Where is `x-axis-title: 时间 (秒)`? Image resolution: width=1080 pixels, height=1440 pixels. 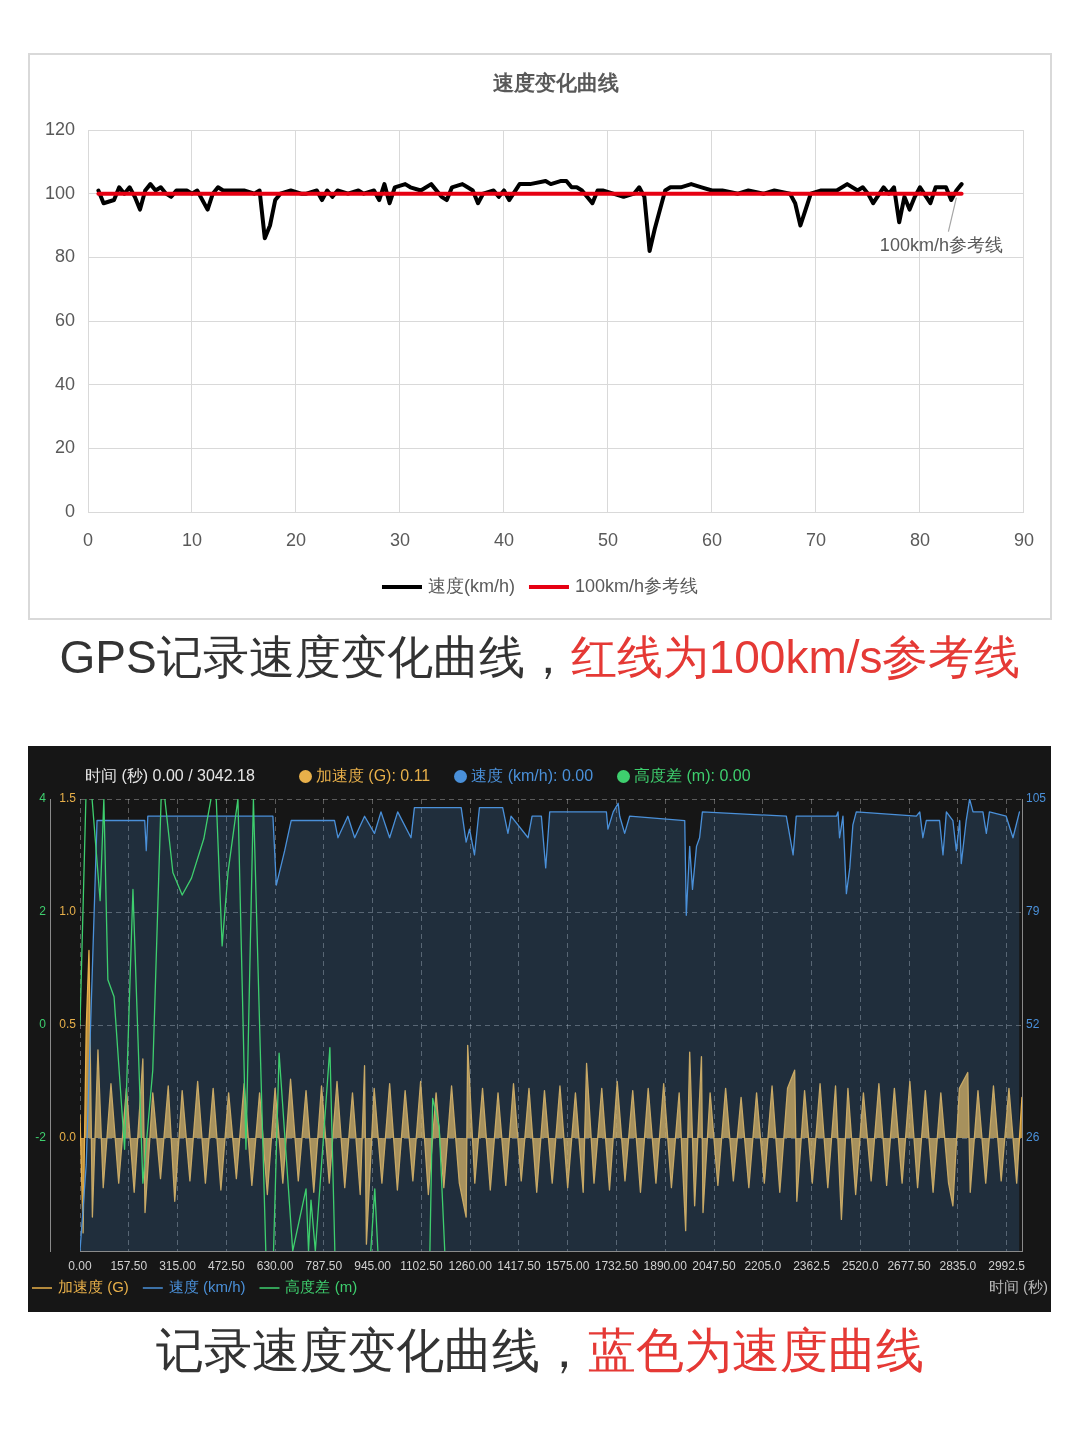
x-axis-title: 时间 (秒) is located at coordinates (1018, 1287).